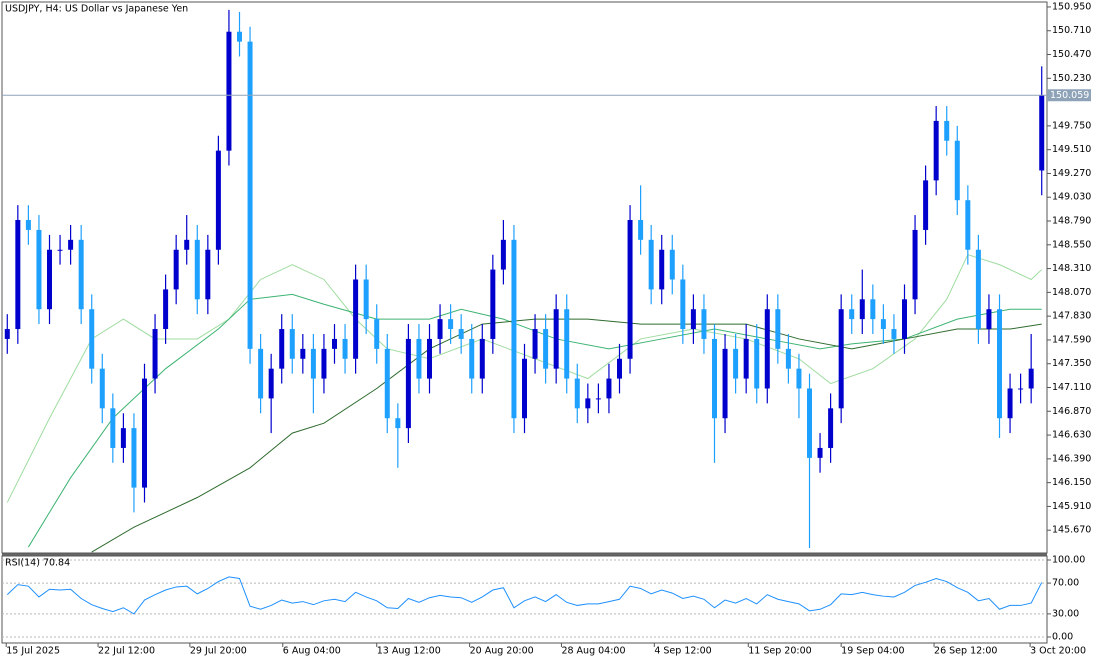  What do you see at coordinates (1071, 125) in the screenshot?
I see `y-tick-label: 149.750` at bounding box center [1071, 125].